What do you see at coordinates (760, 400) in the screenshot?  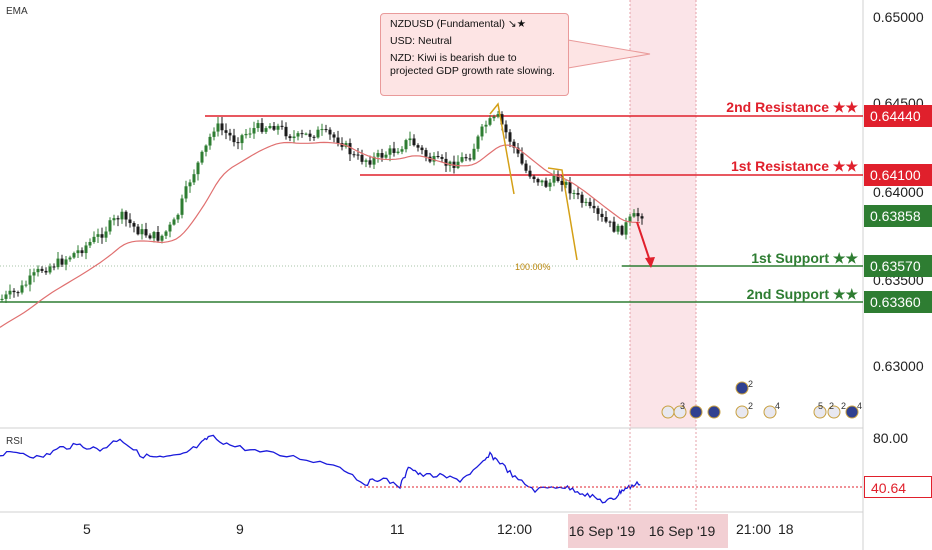 I see `economic-events` at bounding box center [760, 400].